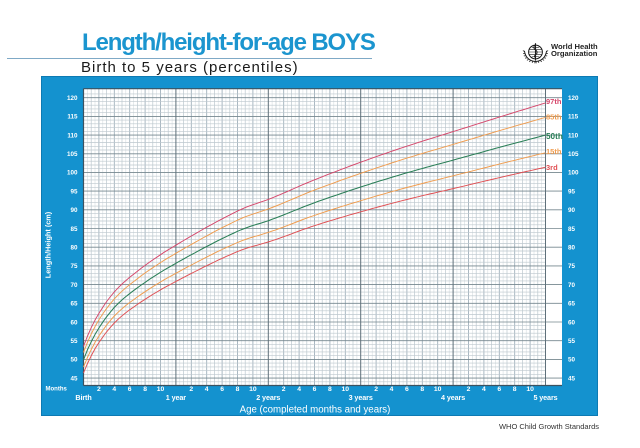  I want to click on svg-text: 15th, so click(554, 151).